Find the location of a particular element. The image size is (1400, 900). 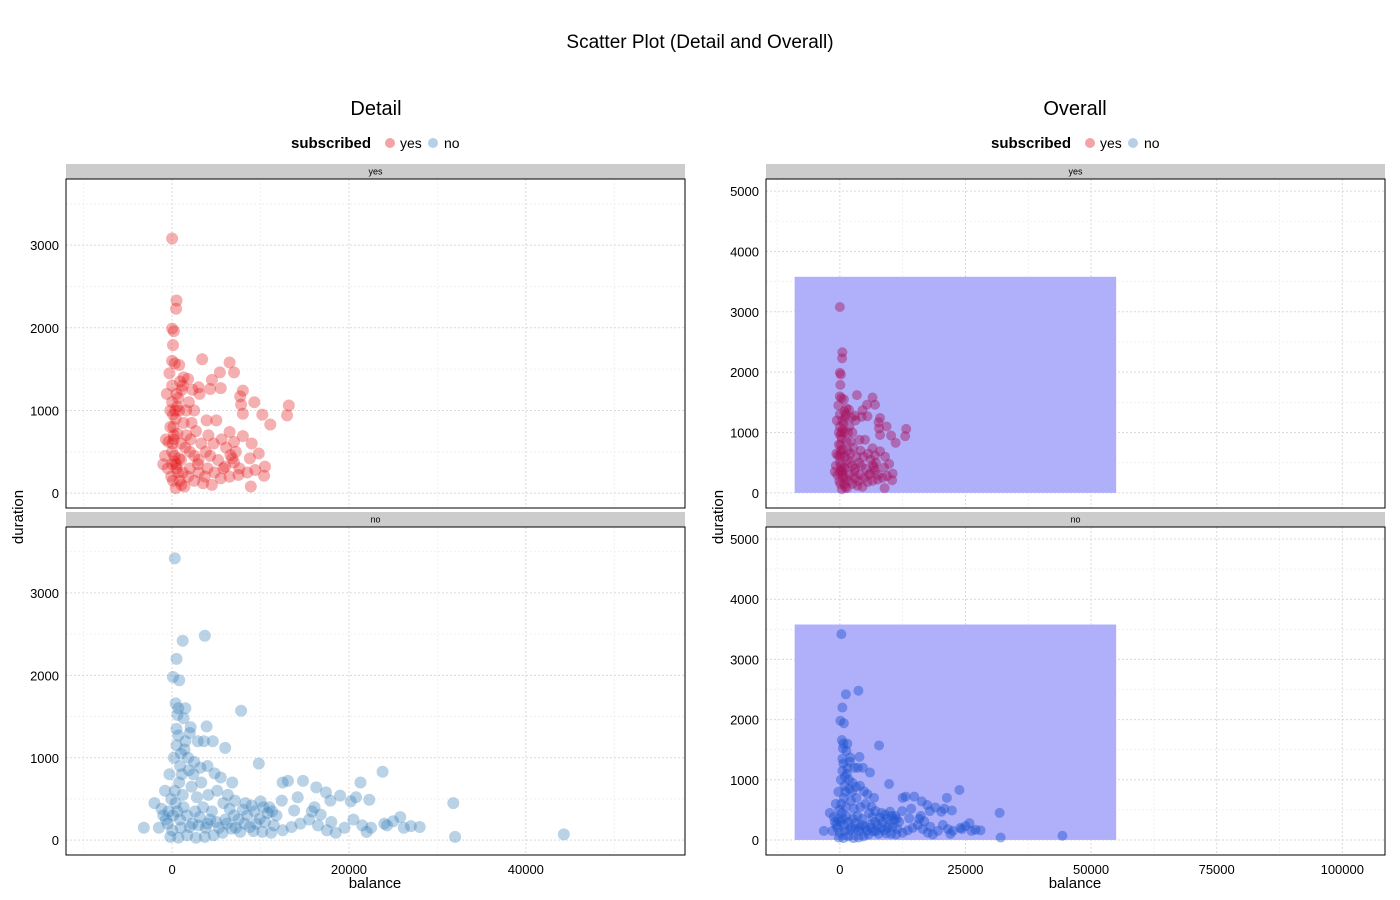

detail-no-facet-y-tick-label: 0 is located at coordinates (55, 840).